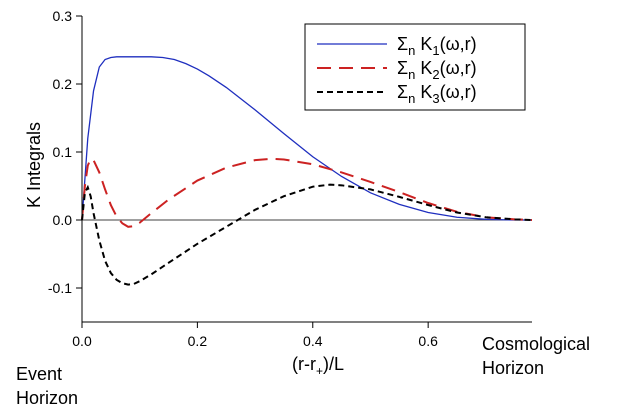 This screenshot has width=639, height=411. Describe the element at coordinates (63, 152) in the screenshot. I see `y-tick-label: 0.1` at that location.